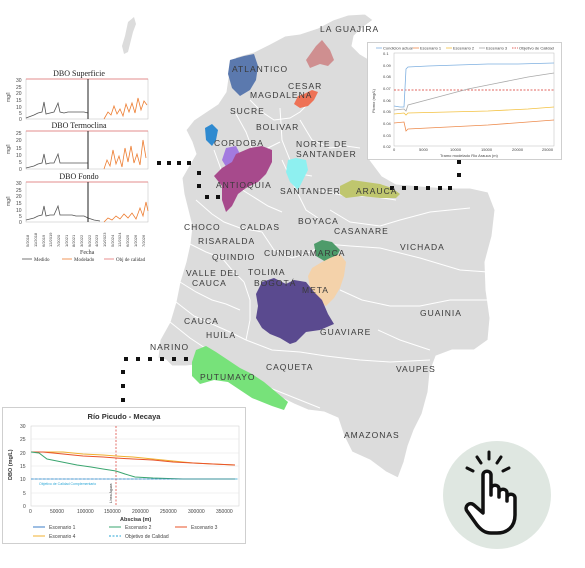 The height and width of the screenshot is (568, 585). I want to click on esc2-line, so click(474, 111).